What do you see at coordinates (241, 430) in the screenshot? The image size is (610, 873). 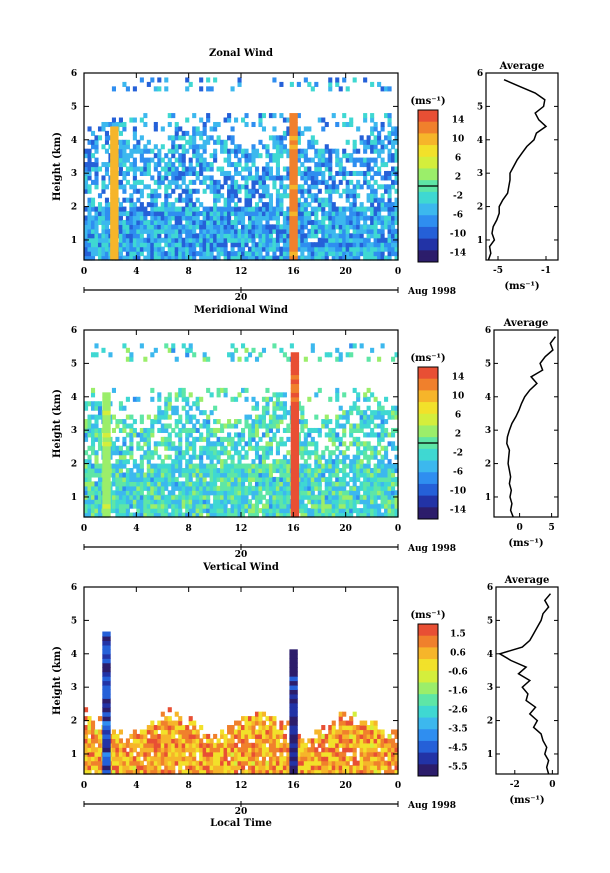 I see `heatmap-cells` at bounding box center [241, 430].